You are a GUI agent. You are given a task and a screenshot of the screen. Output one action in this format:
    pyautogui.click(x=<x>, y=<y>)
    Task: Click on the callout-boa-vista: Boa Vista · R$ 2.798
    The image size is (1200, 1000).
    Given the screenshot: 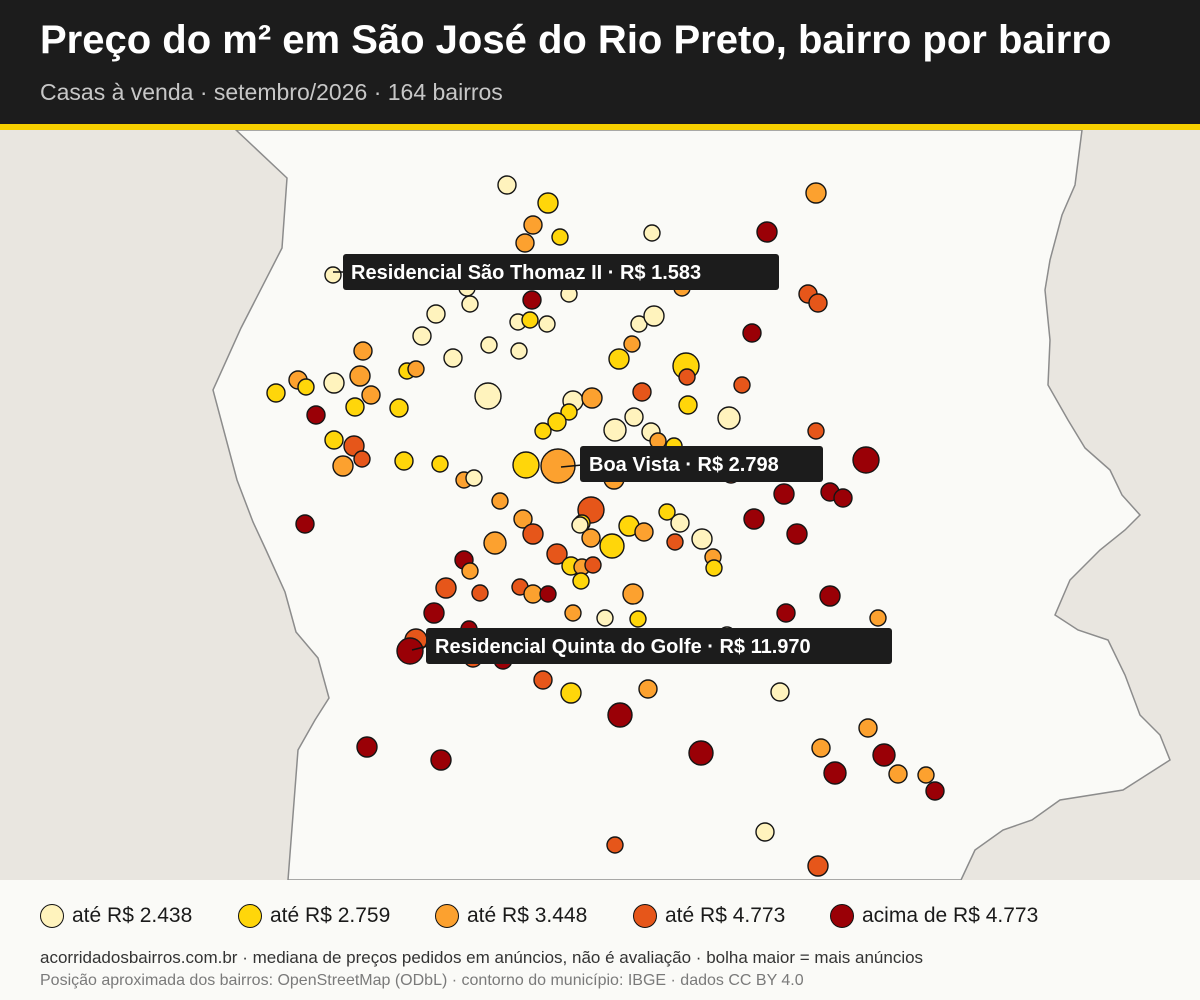 What is the action you would take?
    pyautogui.click(x=691, y=464)
    